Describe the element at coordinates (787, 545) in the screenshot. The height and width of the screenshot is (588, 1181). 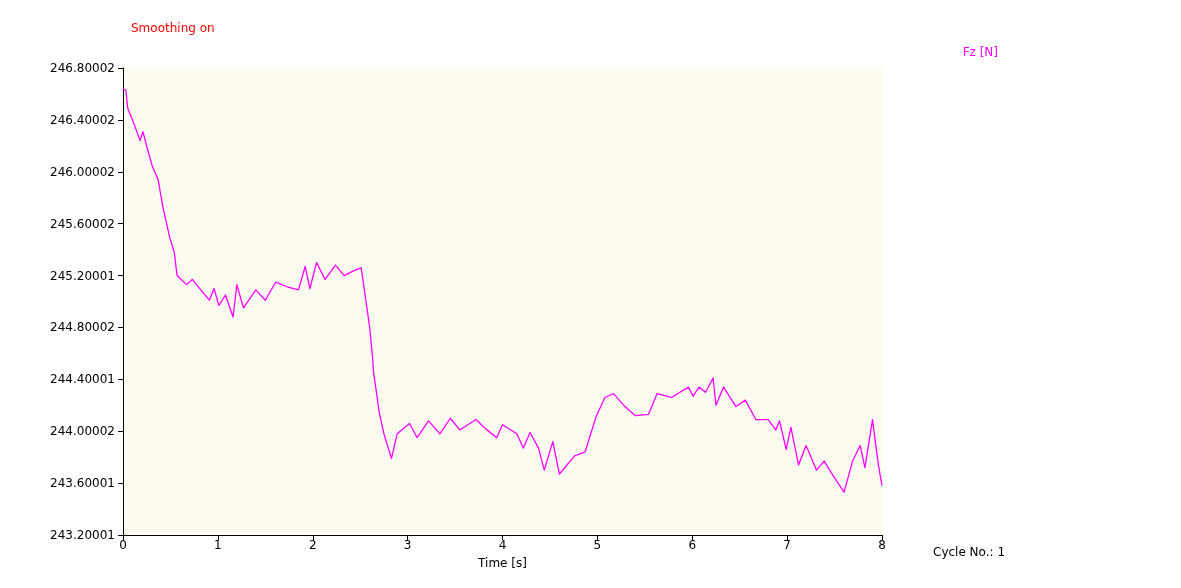
I see `x-tick-label: 7` at that location.